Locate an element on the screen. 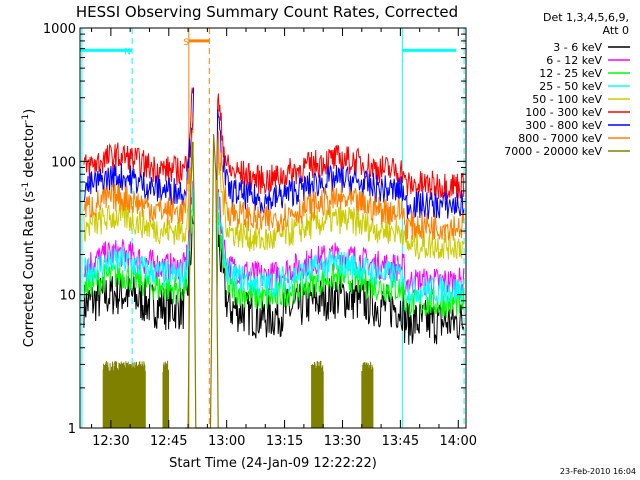 The image size is (640, 480). series-2-pre is located at coordinates (139, 247).